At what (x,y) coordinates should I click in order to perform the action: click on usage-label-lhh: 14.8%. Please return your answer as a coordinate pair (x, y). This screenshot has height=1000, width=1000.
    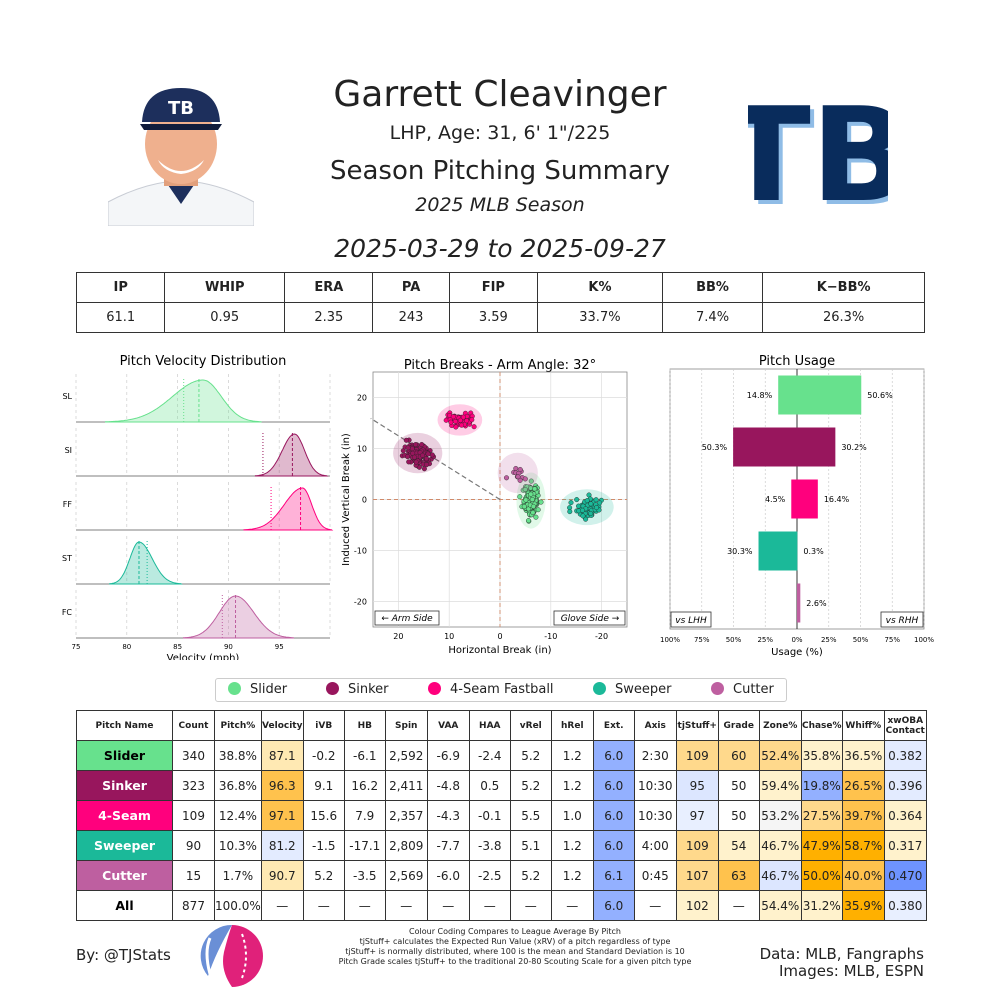
    Looking at the image, I should click on (760, 395).